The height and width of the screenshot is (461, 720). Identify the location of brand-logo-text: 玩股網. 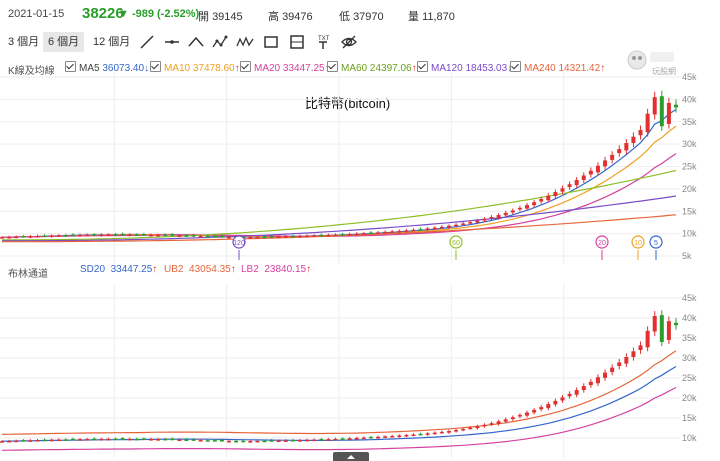
(664, 71).